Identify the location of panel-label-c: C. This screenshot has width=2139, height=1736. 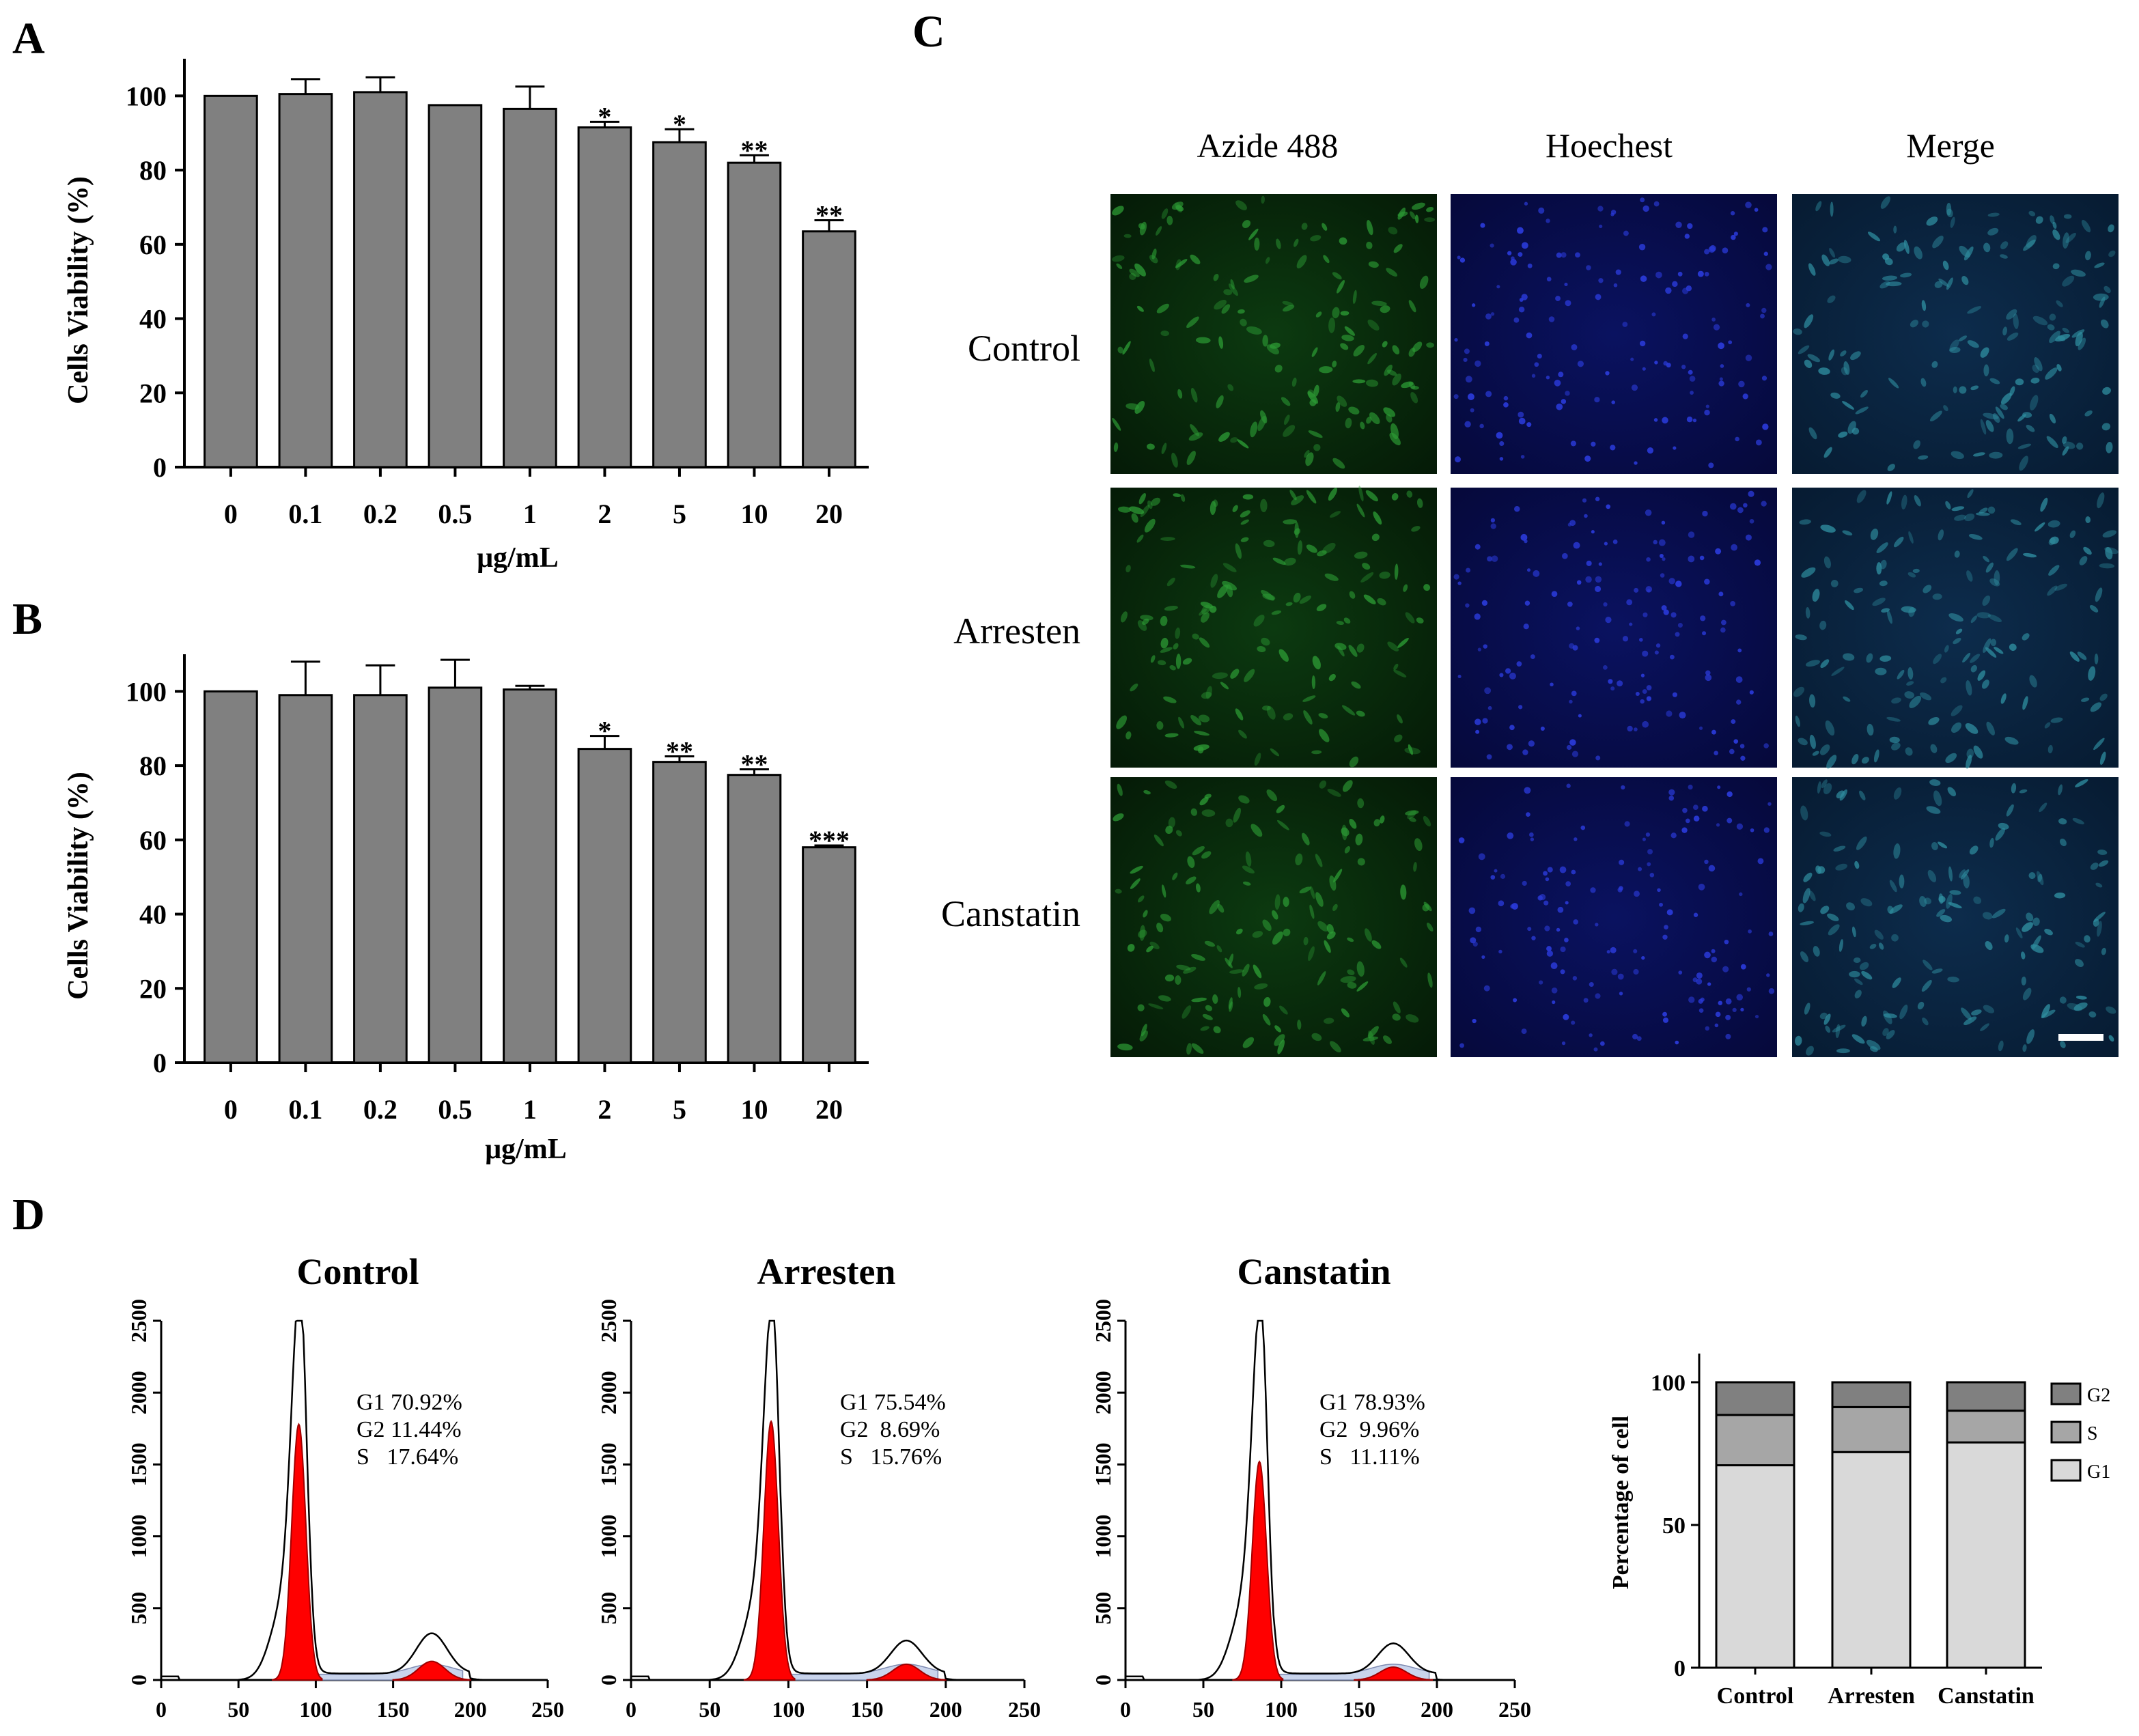
(928, 32).